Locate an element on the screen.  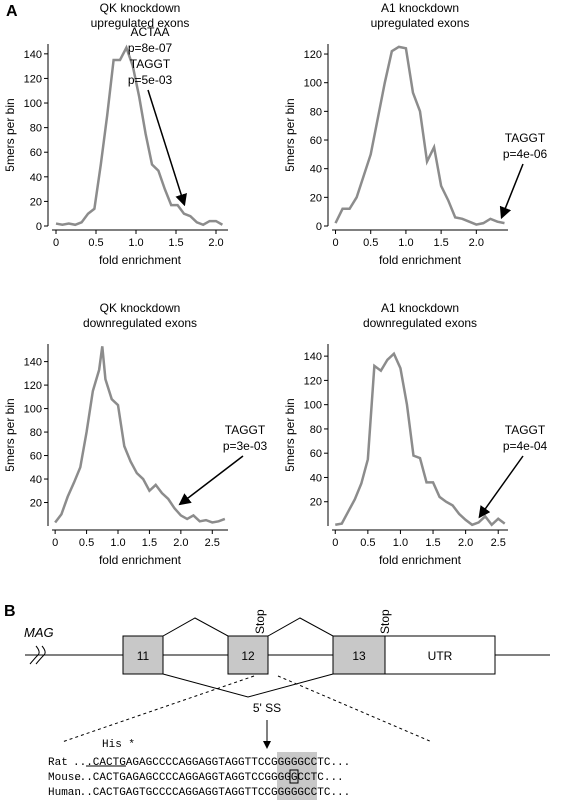
exon-label: 11 is located at coordinates (143, 656).